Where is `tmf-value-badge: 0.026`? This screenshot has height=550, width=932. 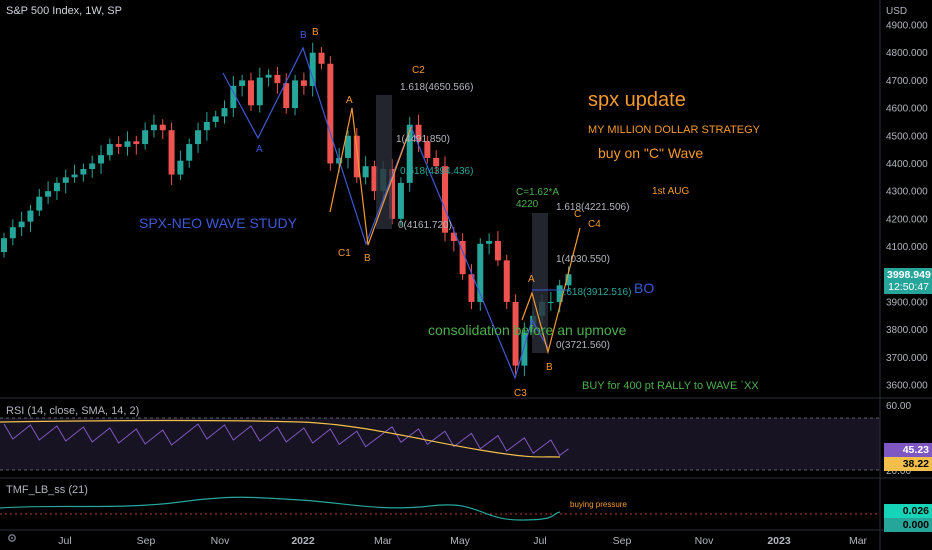
tmf-value-badge: 0.026 is located at coordinates (908, 511).